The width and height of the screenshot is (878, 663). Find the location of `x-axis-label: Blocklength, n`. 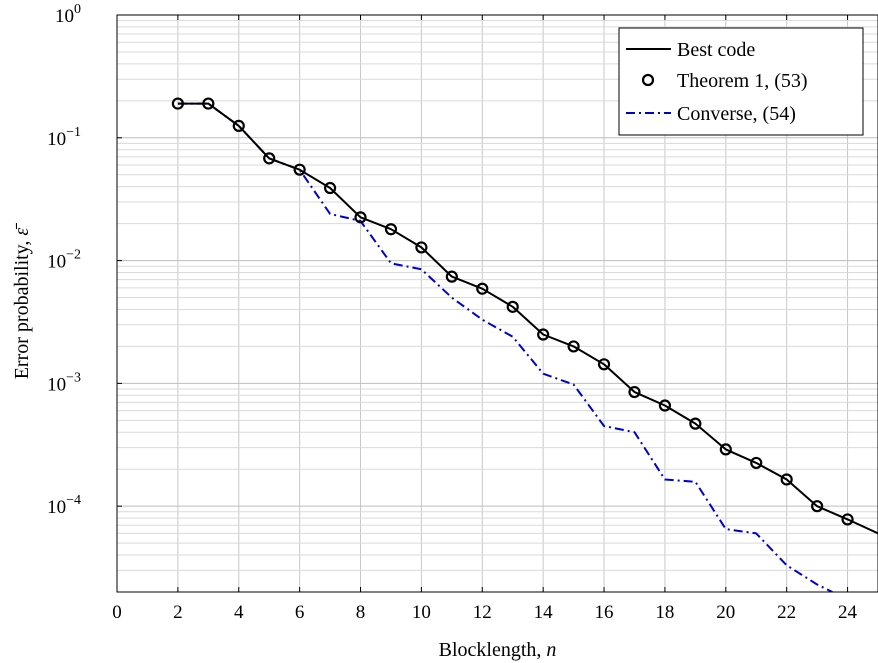

x-axis-label: Blocklength, n is located at coordinates (498, 650).